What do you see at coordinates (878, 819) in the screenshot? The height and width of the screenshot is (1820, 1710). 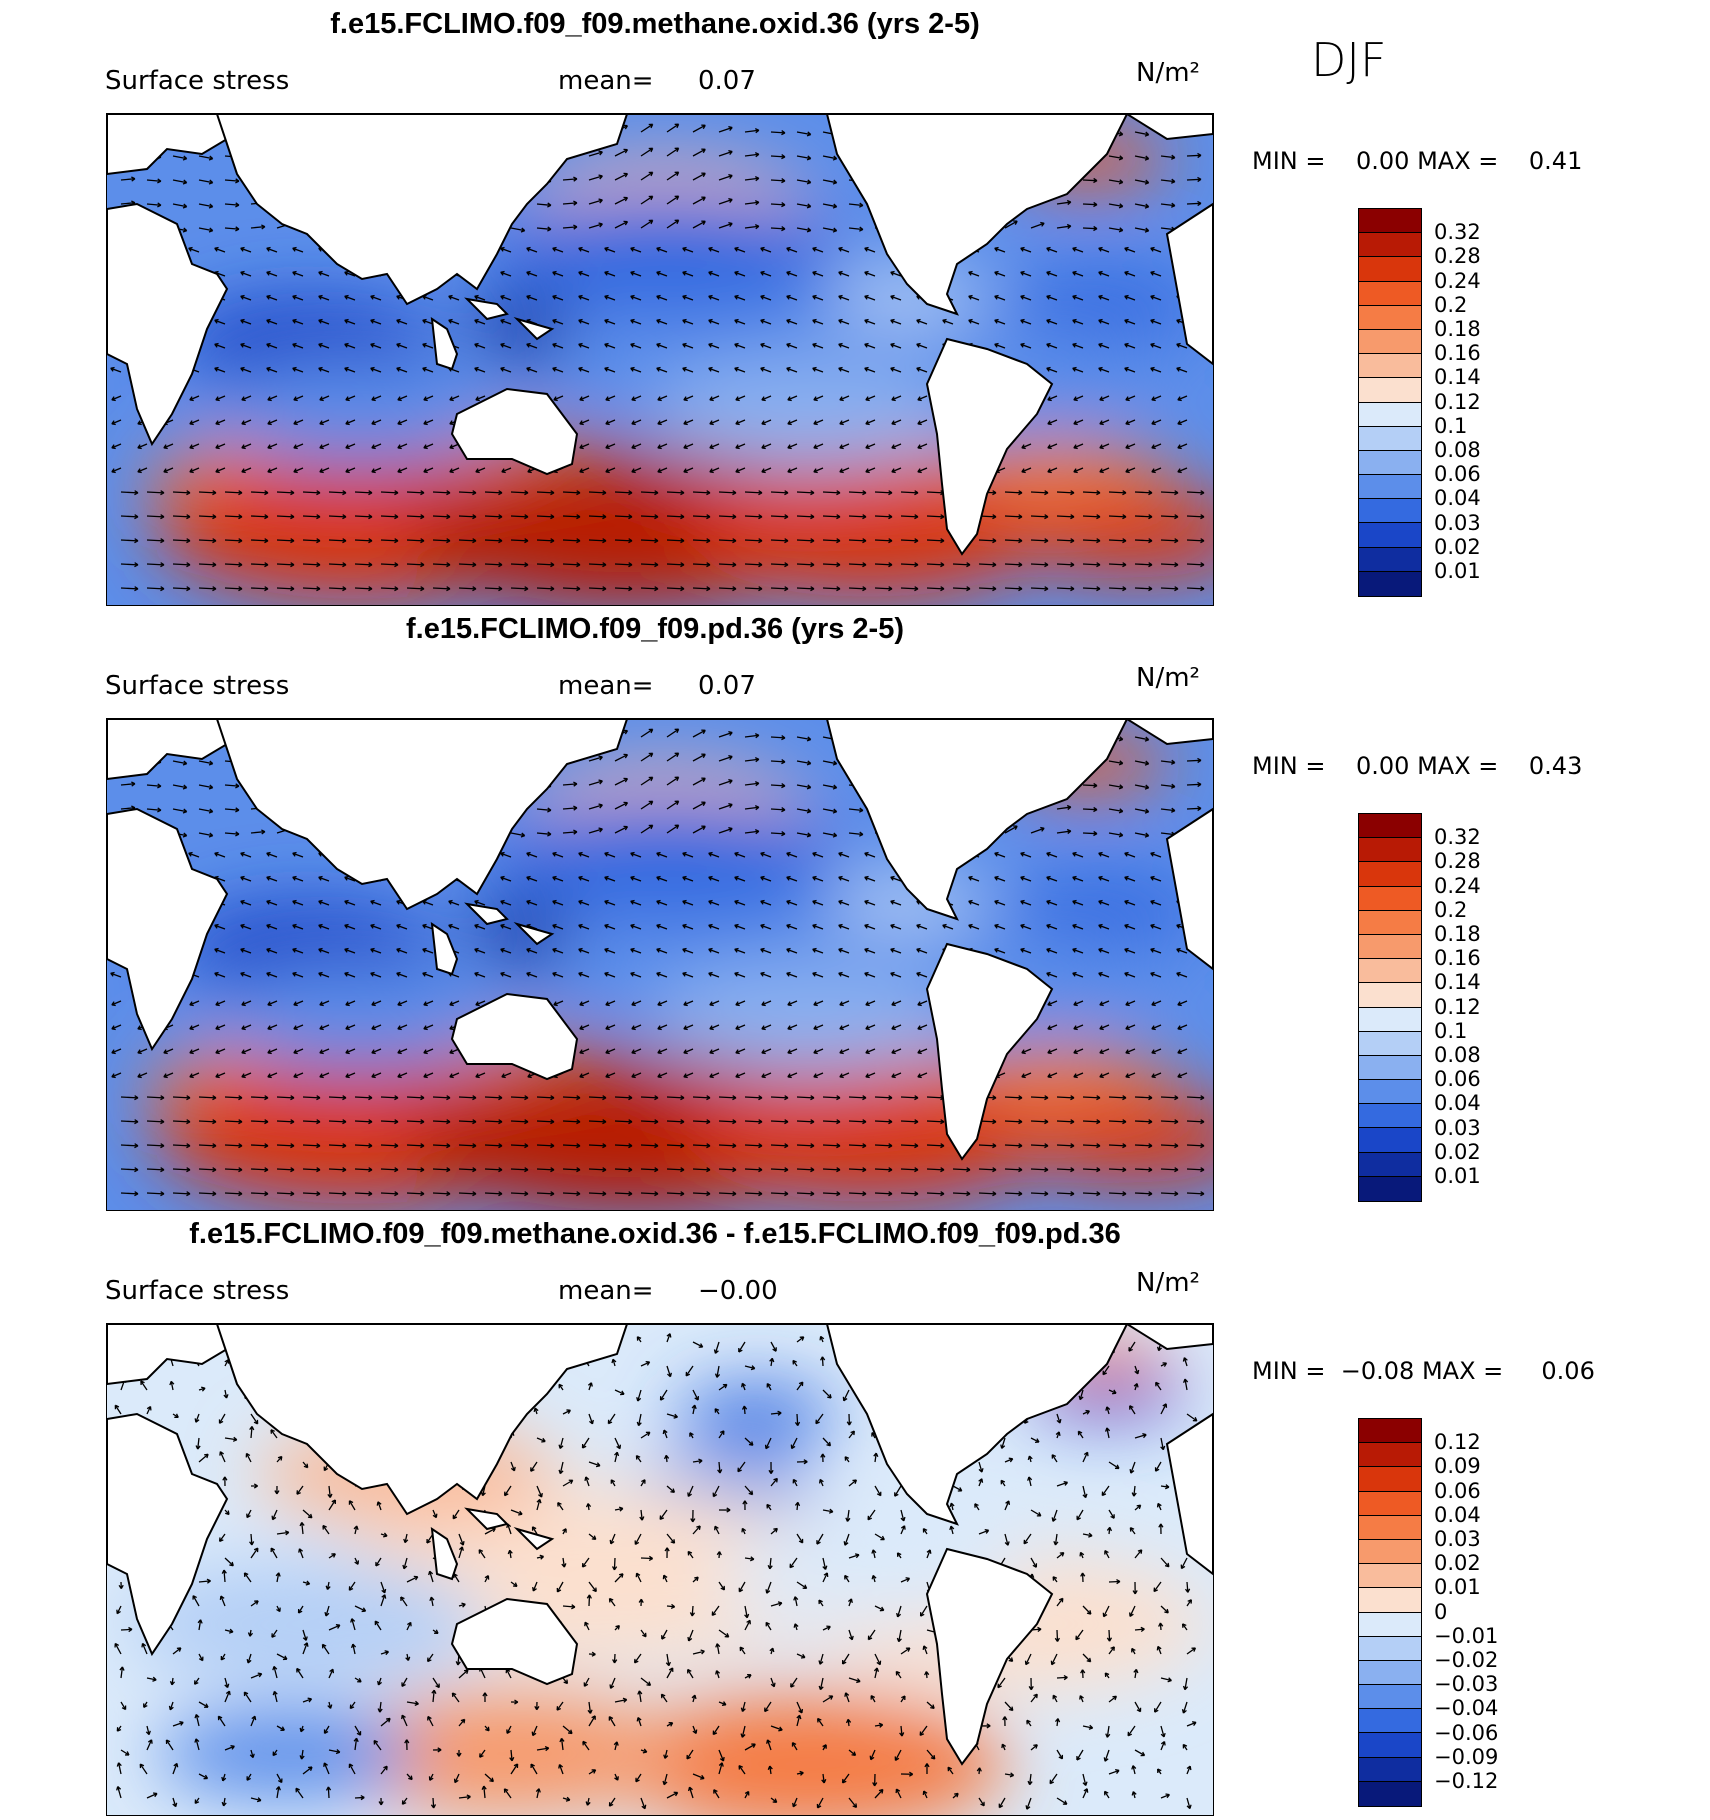 I see `coastline` at bounding box center [878, 819].